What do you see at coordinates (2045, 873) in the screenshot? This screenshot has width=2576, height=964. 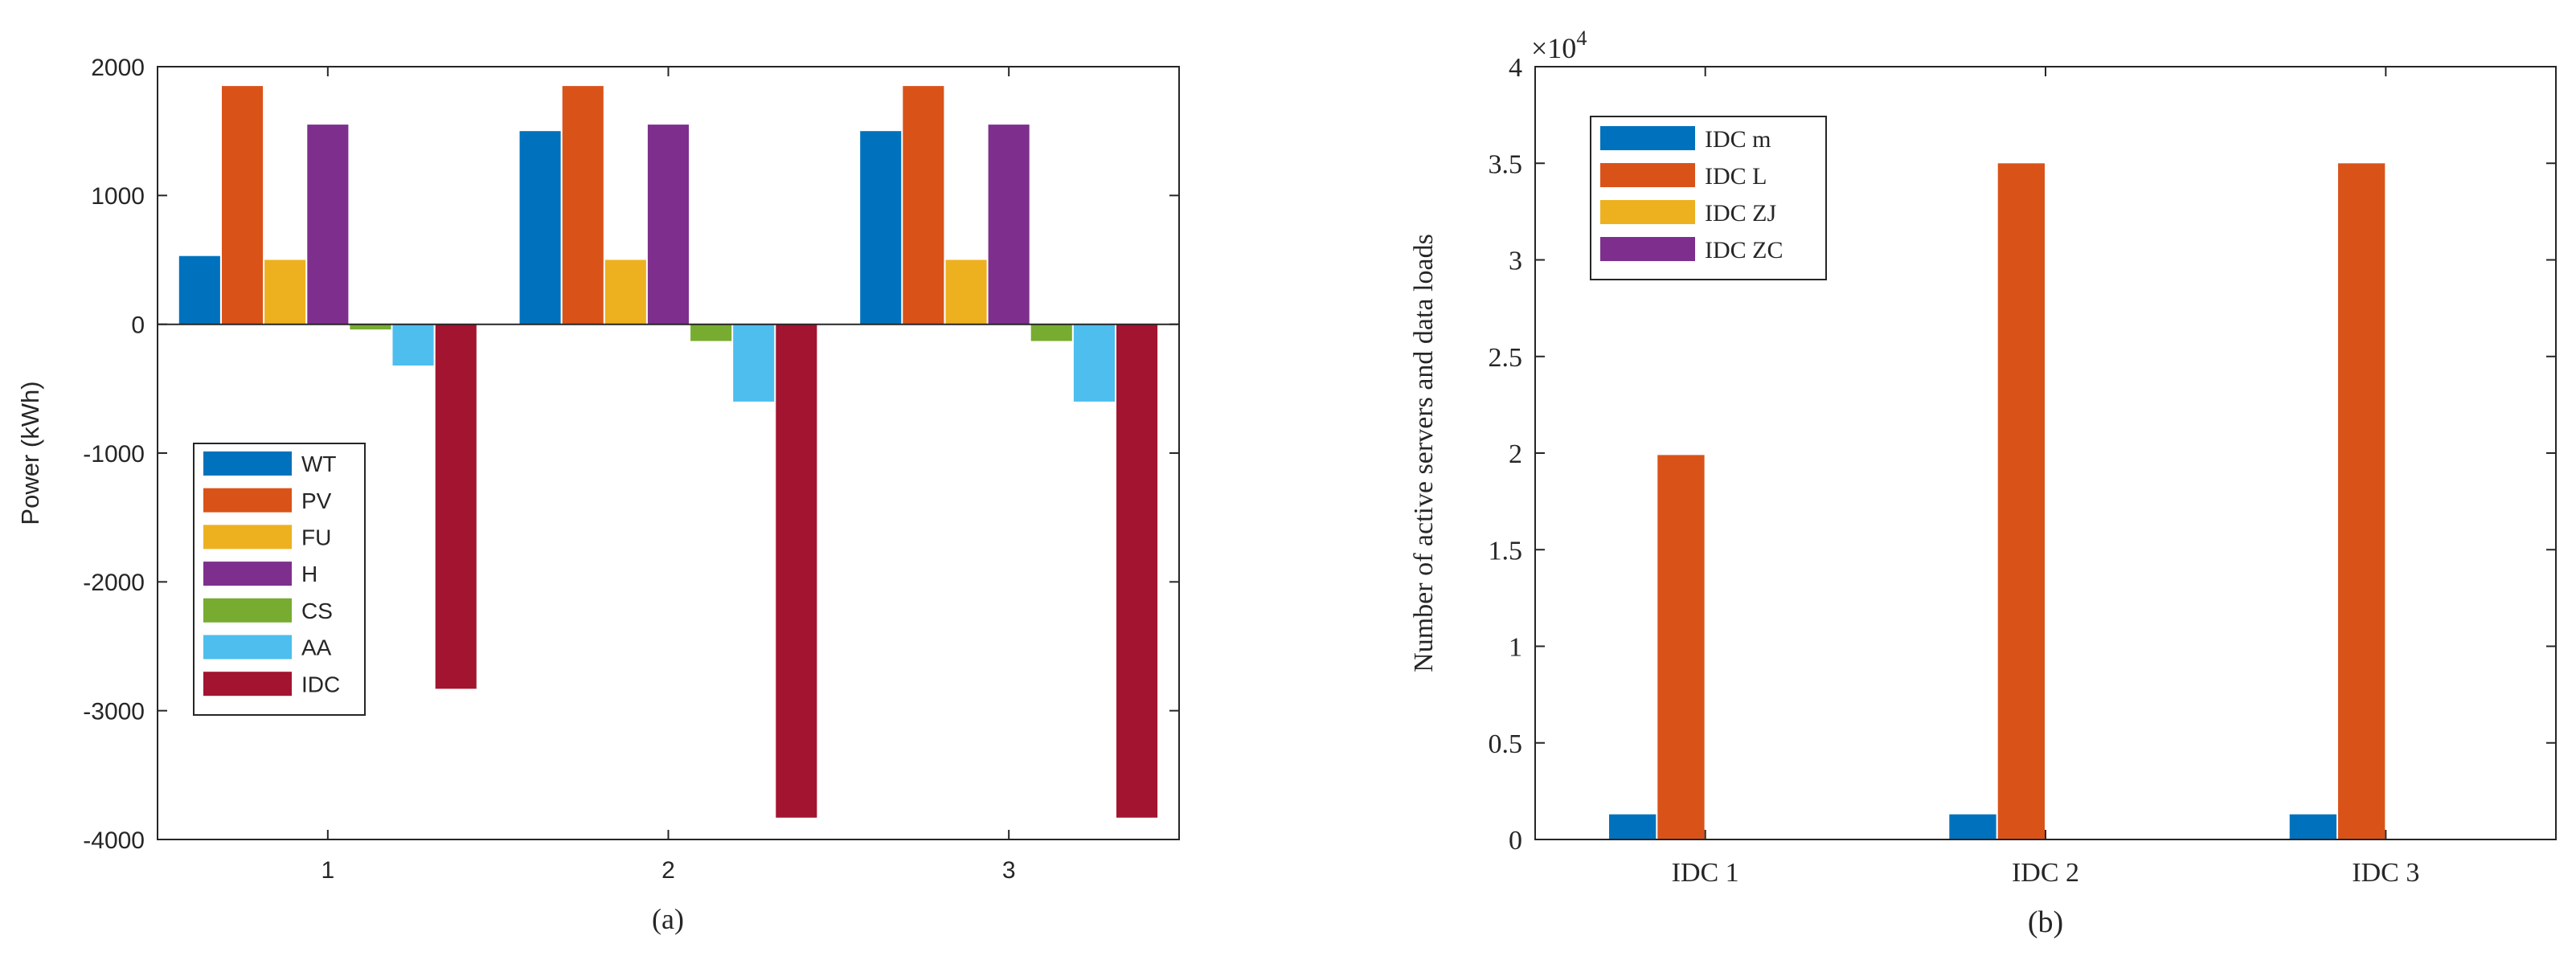 I see `xtick-label: IDC 2` at bounding box center [2045, 873].